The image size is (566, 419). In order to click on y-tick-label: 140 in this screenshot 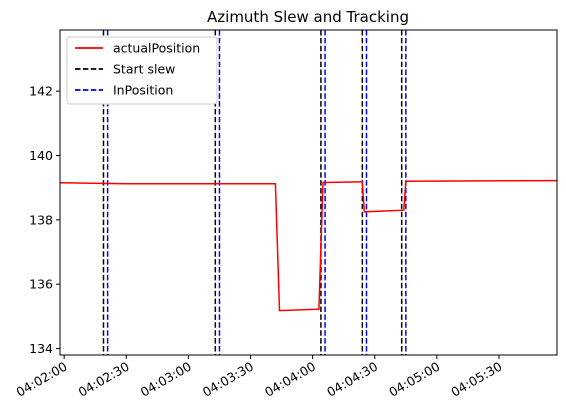, I will do `click(41, 155)`.